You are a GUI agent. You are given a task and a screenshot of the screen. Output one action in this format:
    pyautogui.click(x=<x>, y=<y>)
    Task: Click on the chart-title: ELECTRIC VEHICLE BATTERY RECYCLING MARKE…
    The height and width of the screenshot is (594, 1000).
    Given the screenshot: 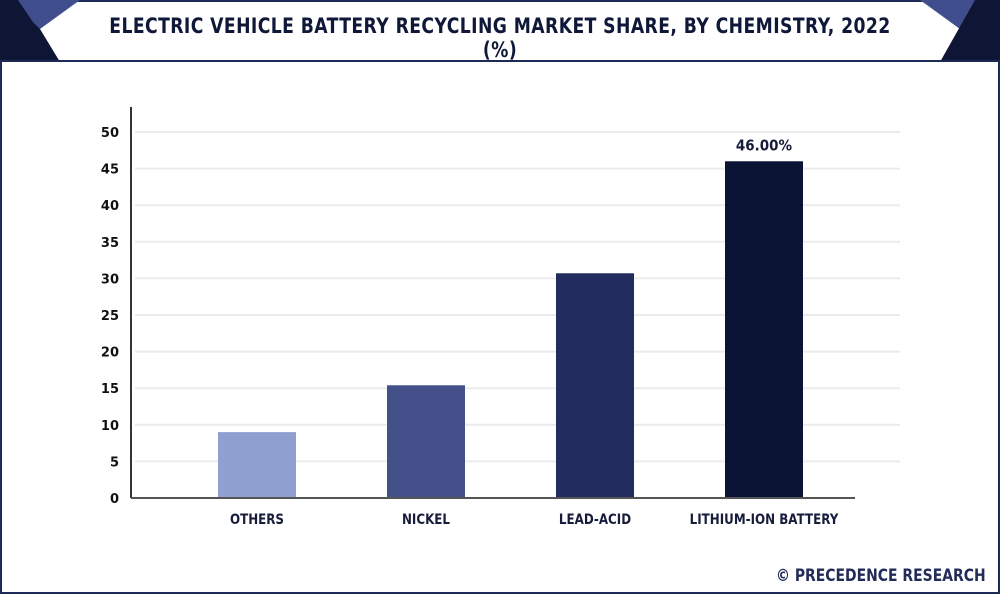 What is the action you would take?
    pyautogui.click(x=500, y=38)
    